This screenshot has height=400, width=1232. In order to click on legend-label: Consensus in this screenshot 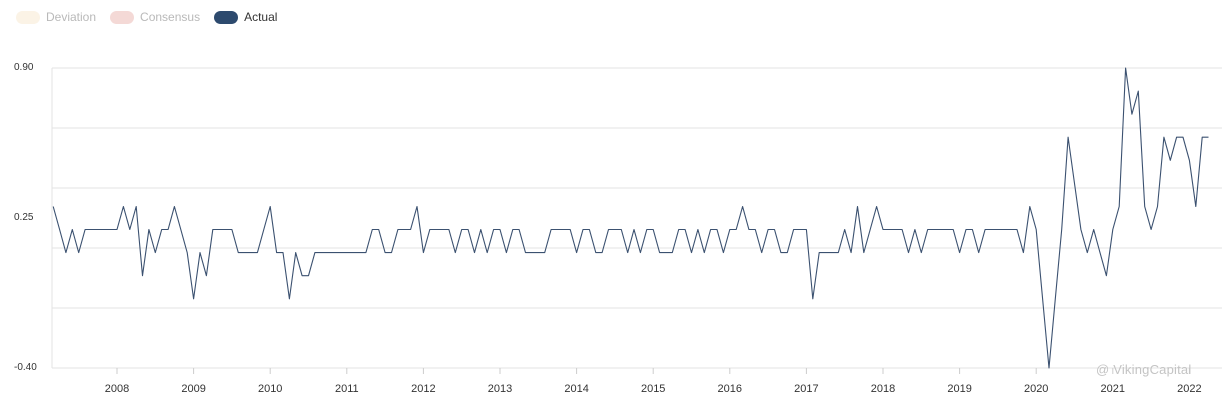, I will do `click(170, 17)`.